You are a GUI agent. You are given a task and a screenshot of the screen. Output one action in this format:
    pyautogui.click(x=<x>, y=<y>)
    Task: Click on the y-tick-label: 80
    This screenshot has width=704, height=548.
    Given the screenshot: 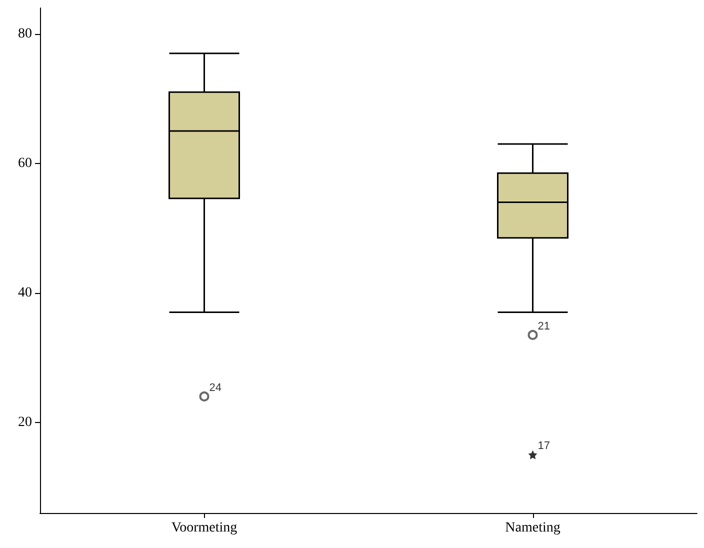 What is the action you would take?
    pyautogui.click(x=25, y=34)
    